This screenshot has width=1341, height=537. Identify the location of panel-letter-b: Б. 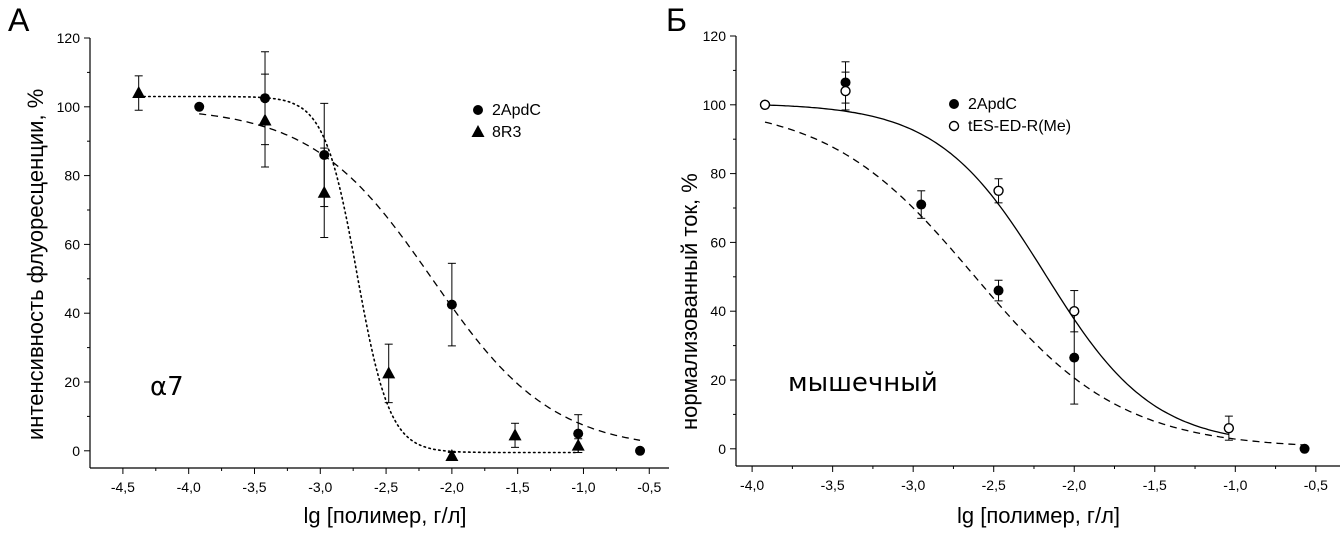
(676, 20).